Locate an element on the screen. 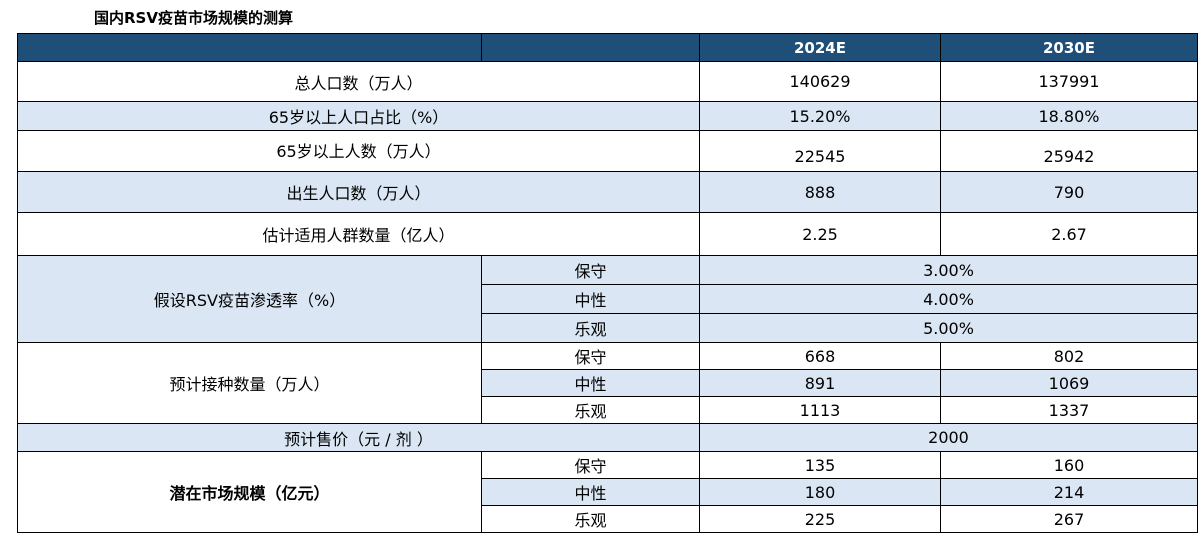 This screenshot has height=558, width=1200. cell-2024e: 668 is located at coordinates (820, 356).